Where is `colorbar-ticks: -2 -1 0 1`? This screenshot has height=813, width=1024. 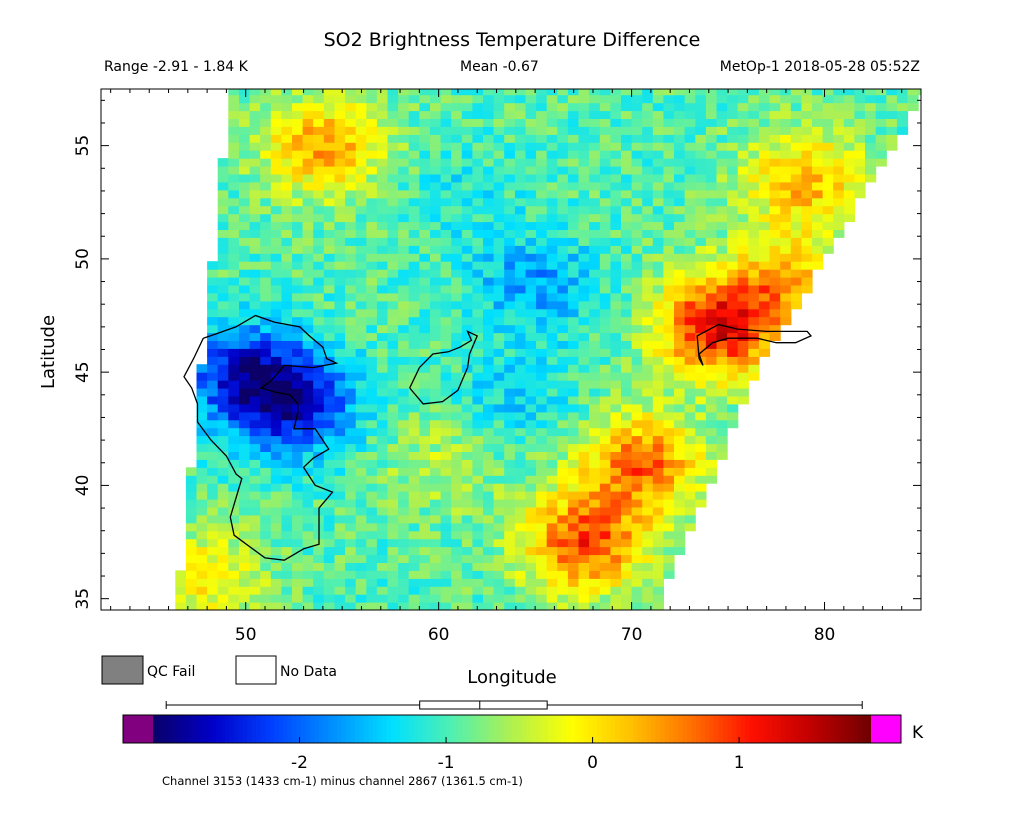 colorbar-ticks: -2 -1 0 1 is located at coordinates (518, 755).